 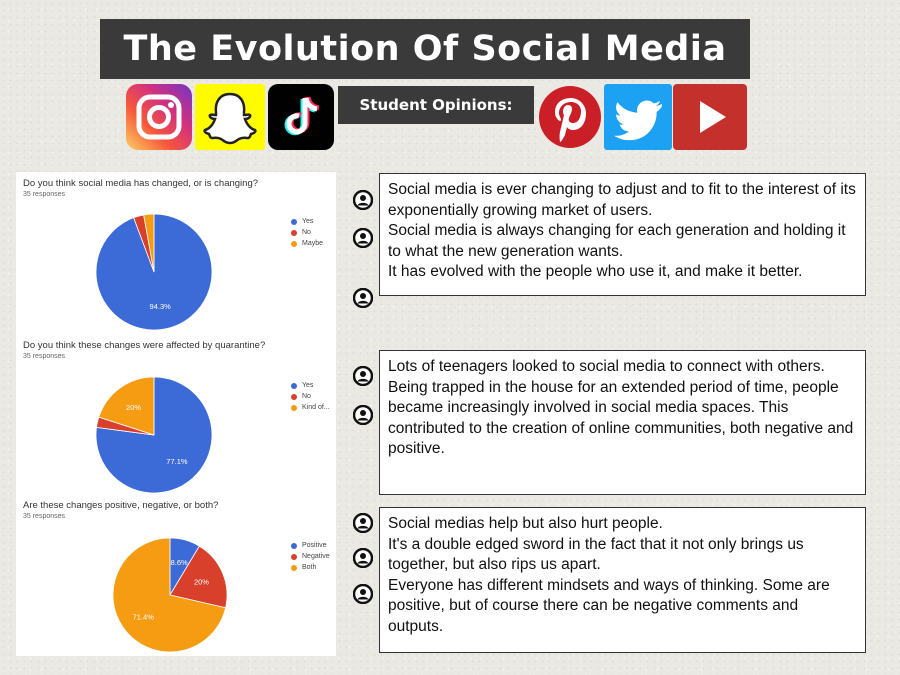 What do you see at coordinates (316, 556) in the screenshot?
I see `legend-label: Negative` at bounding box center [316, 556].